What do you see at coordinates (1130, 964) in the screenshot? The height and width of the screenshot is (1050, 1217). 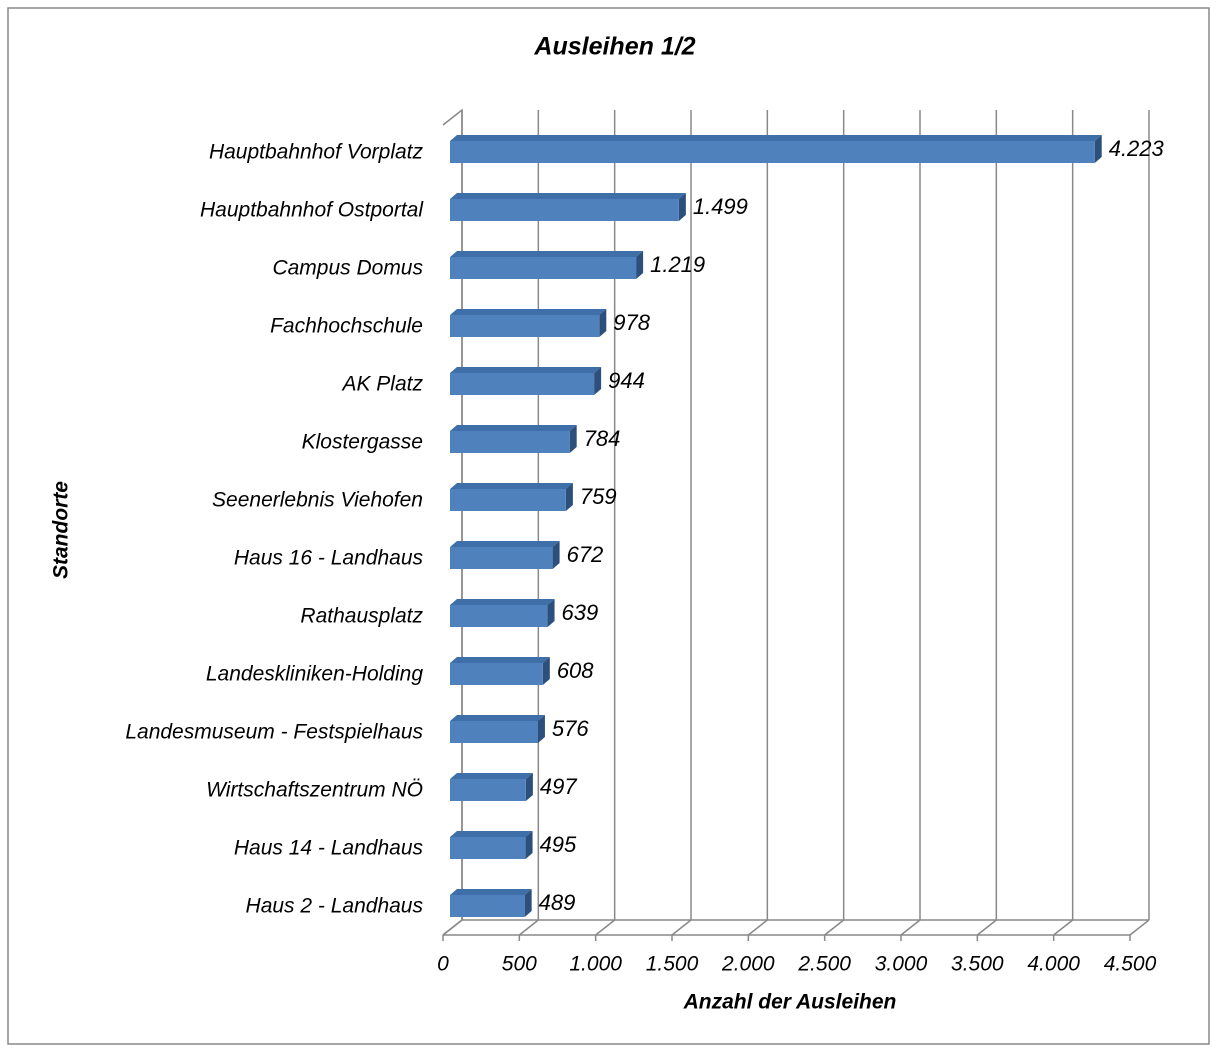 I see `x-tick-label: 4.500` at bounding box center [1130, 964].